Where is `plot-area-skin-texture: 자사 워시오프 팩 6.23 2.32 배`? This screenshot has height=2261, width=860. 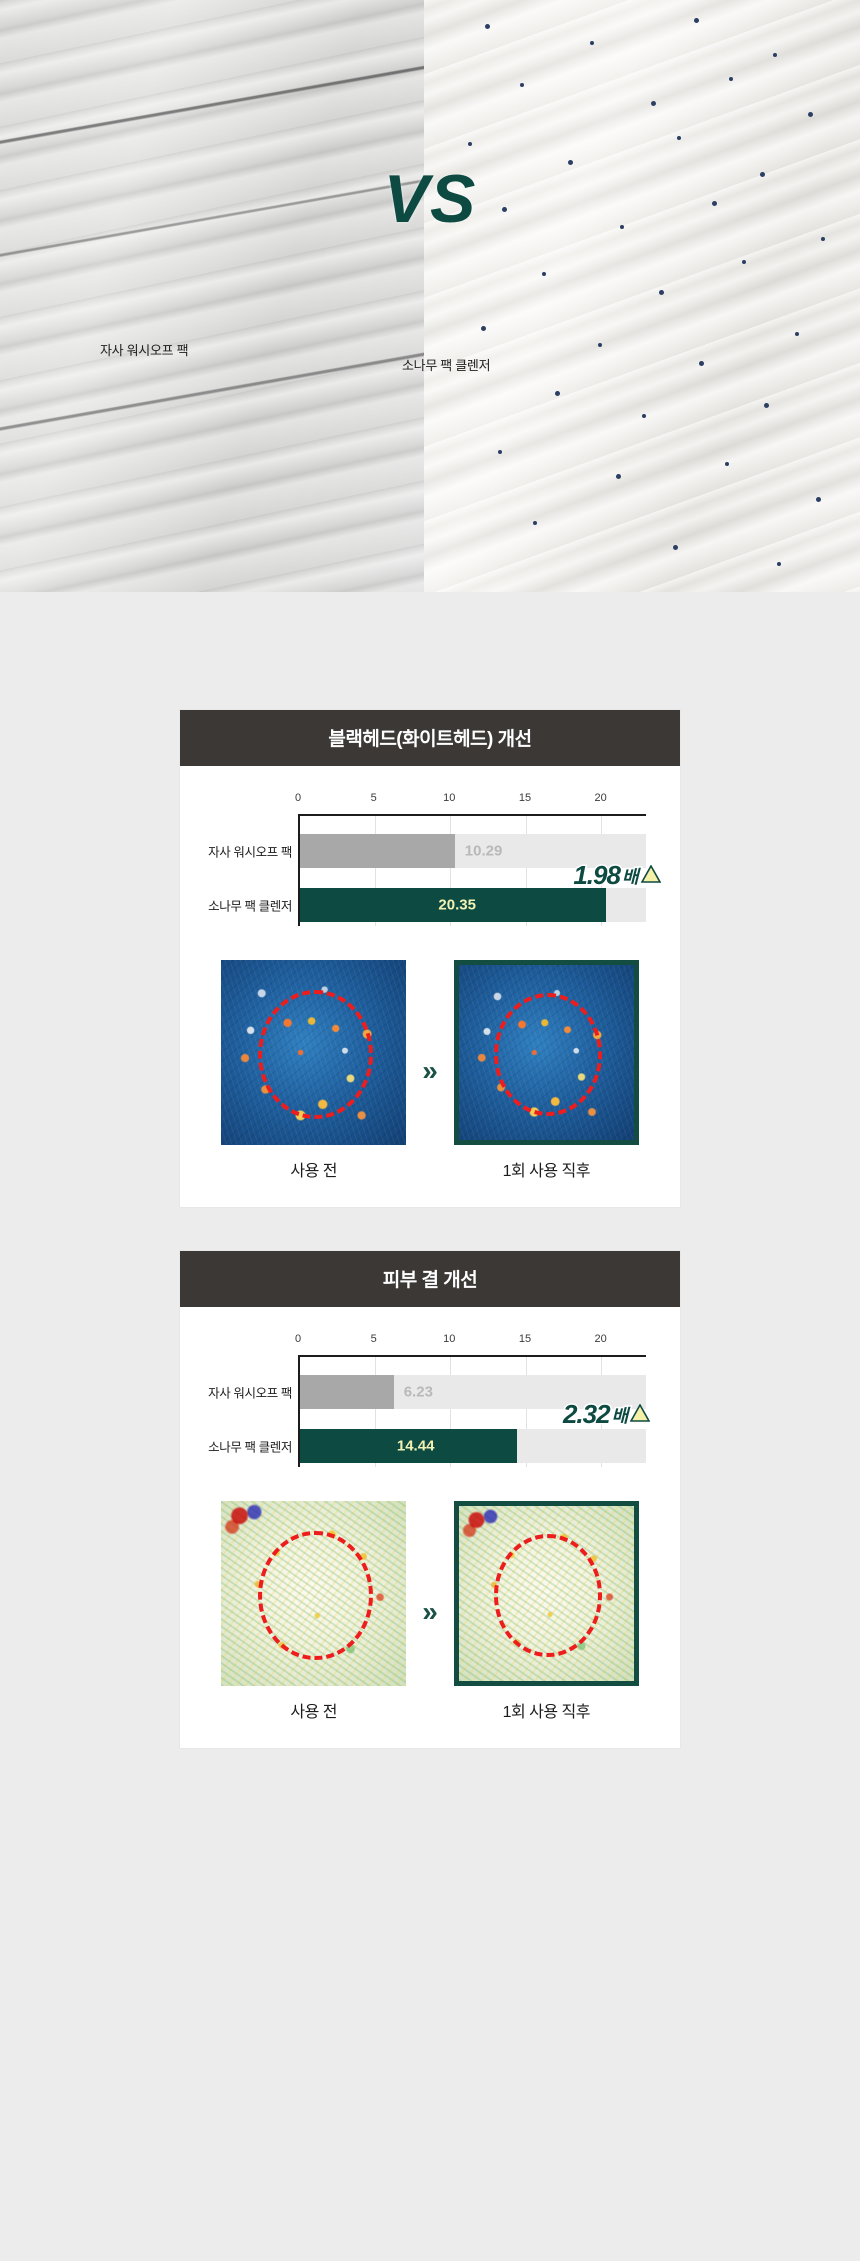 plot-area-skin-texture: 자사 워시오프 팩 6.23 2.32 배 is located at coordinates (429, 1411).